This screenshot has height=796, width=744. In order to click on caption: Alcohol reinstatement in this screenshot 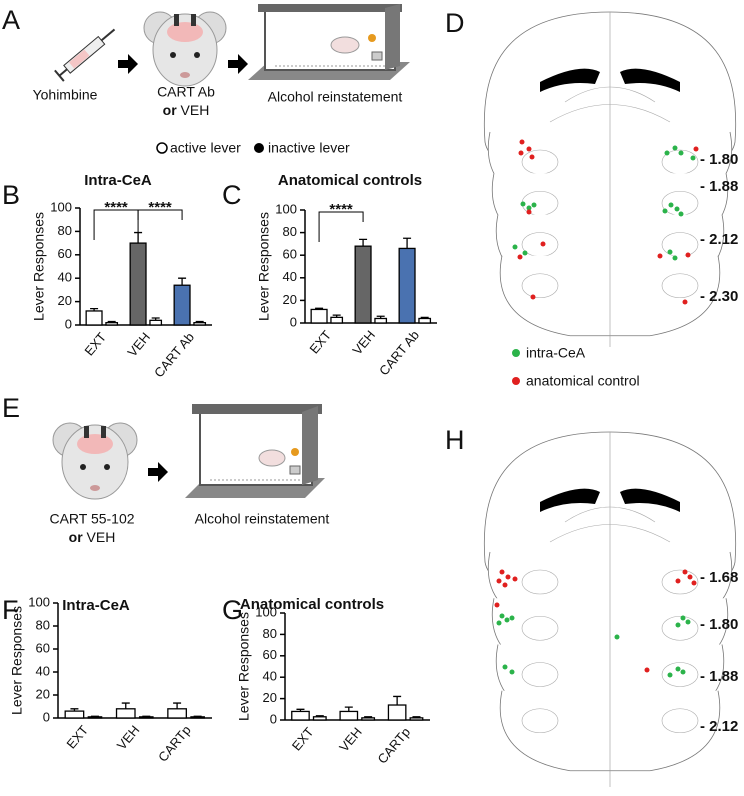, I will do `click(335, 97)`.